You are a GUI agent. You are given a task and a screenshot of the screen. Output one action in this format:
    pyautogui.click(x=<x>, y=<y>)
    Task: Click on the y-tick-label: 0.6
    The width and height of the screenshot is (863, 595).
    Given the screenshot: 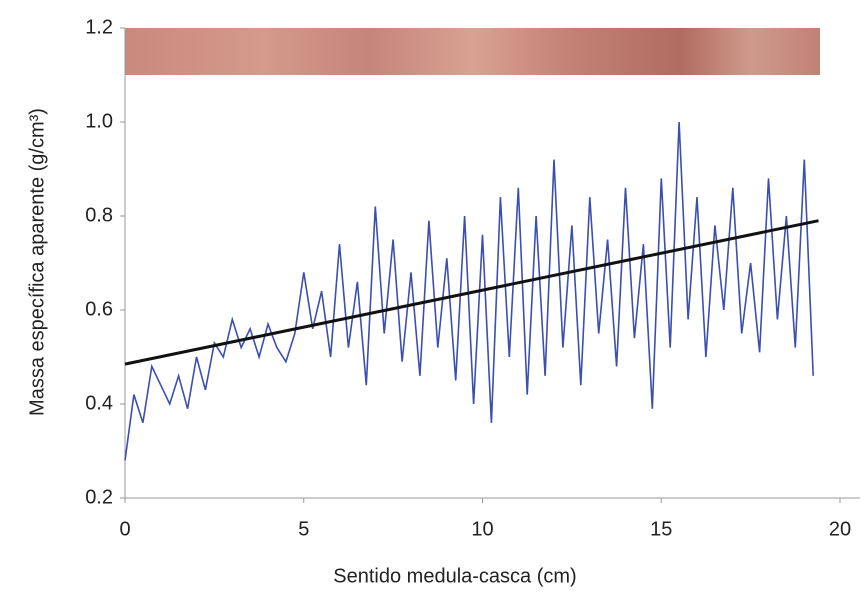 What is the action you would take?
    pyautogui.click(x=99, y=309)
    